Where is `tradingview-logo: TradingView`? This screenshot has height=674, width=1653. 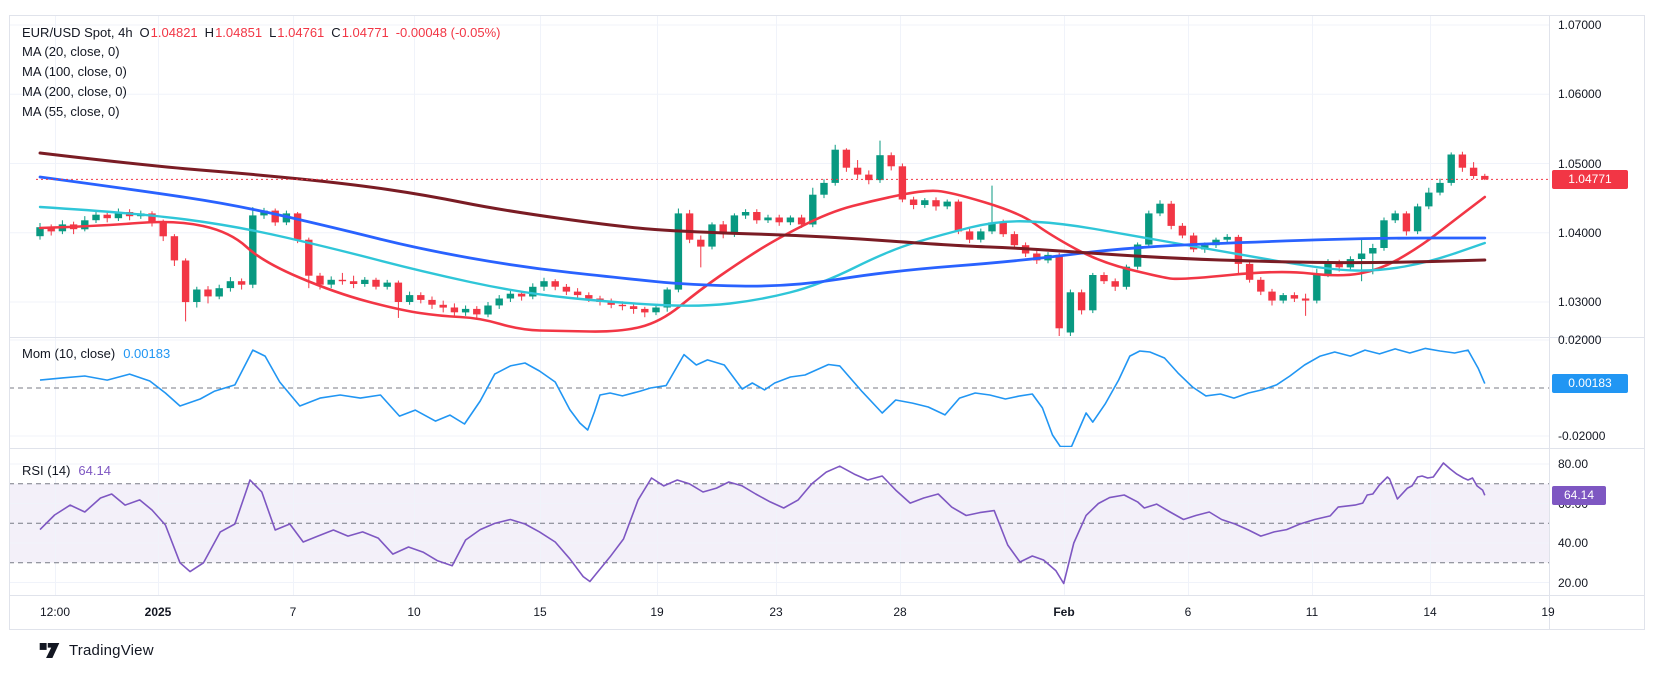
tradingview-logo: TradingView is located at coordinates (96, 650).